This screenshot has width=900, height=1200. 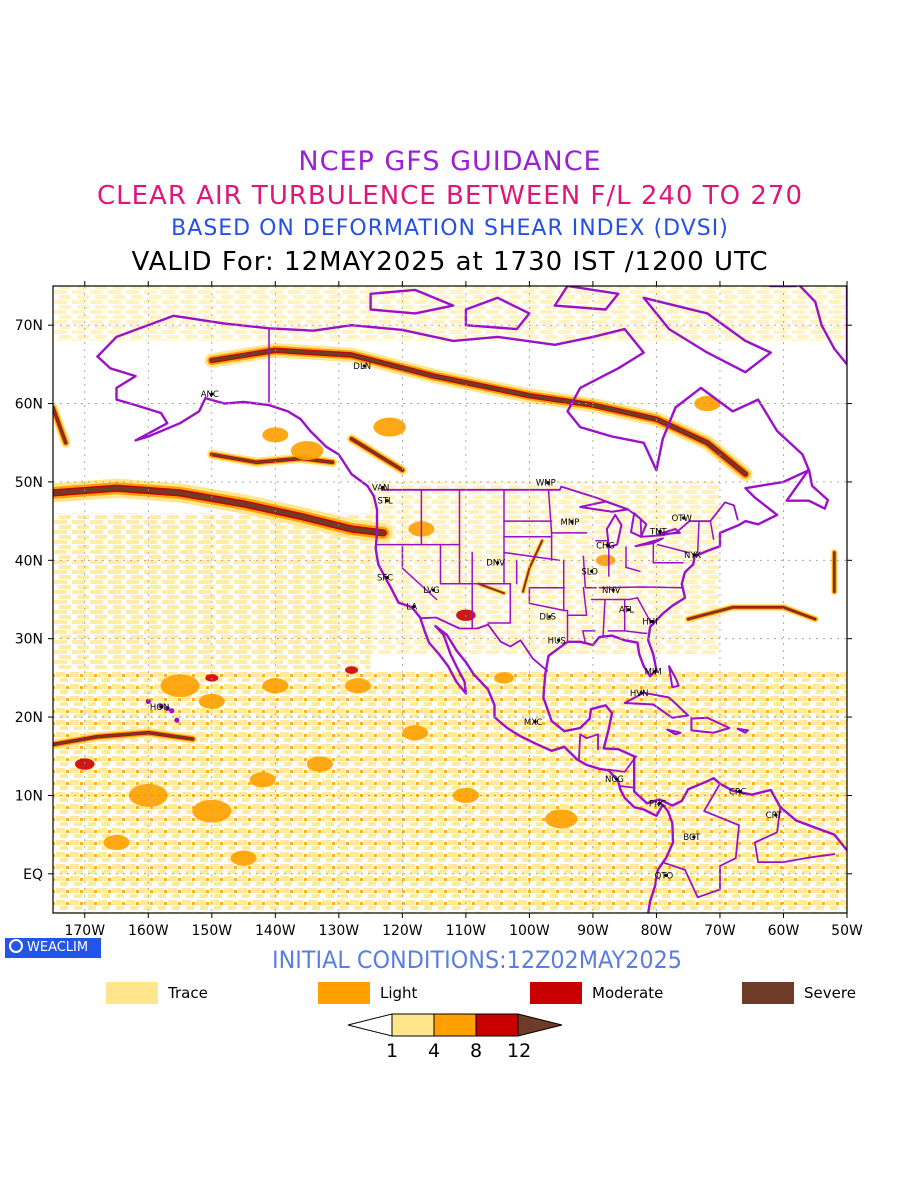 I want to click on station-label: MIM, so click(x=653, y=673).